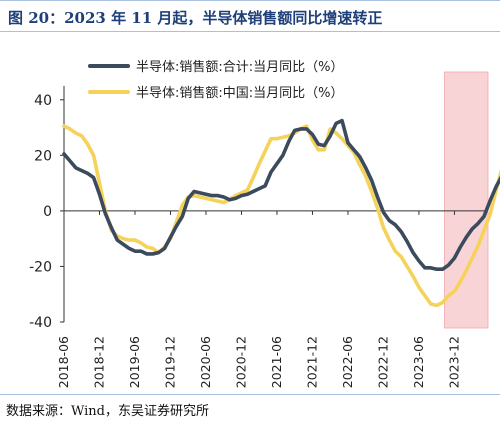 The image size is (500, 427). I want to click on x-tick-label: 2018-12, so click(98, 362).